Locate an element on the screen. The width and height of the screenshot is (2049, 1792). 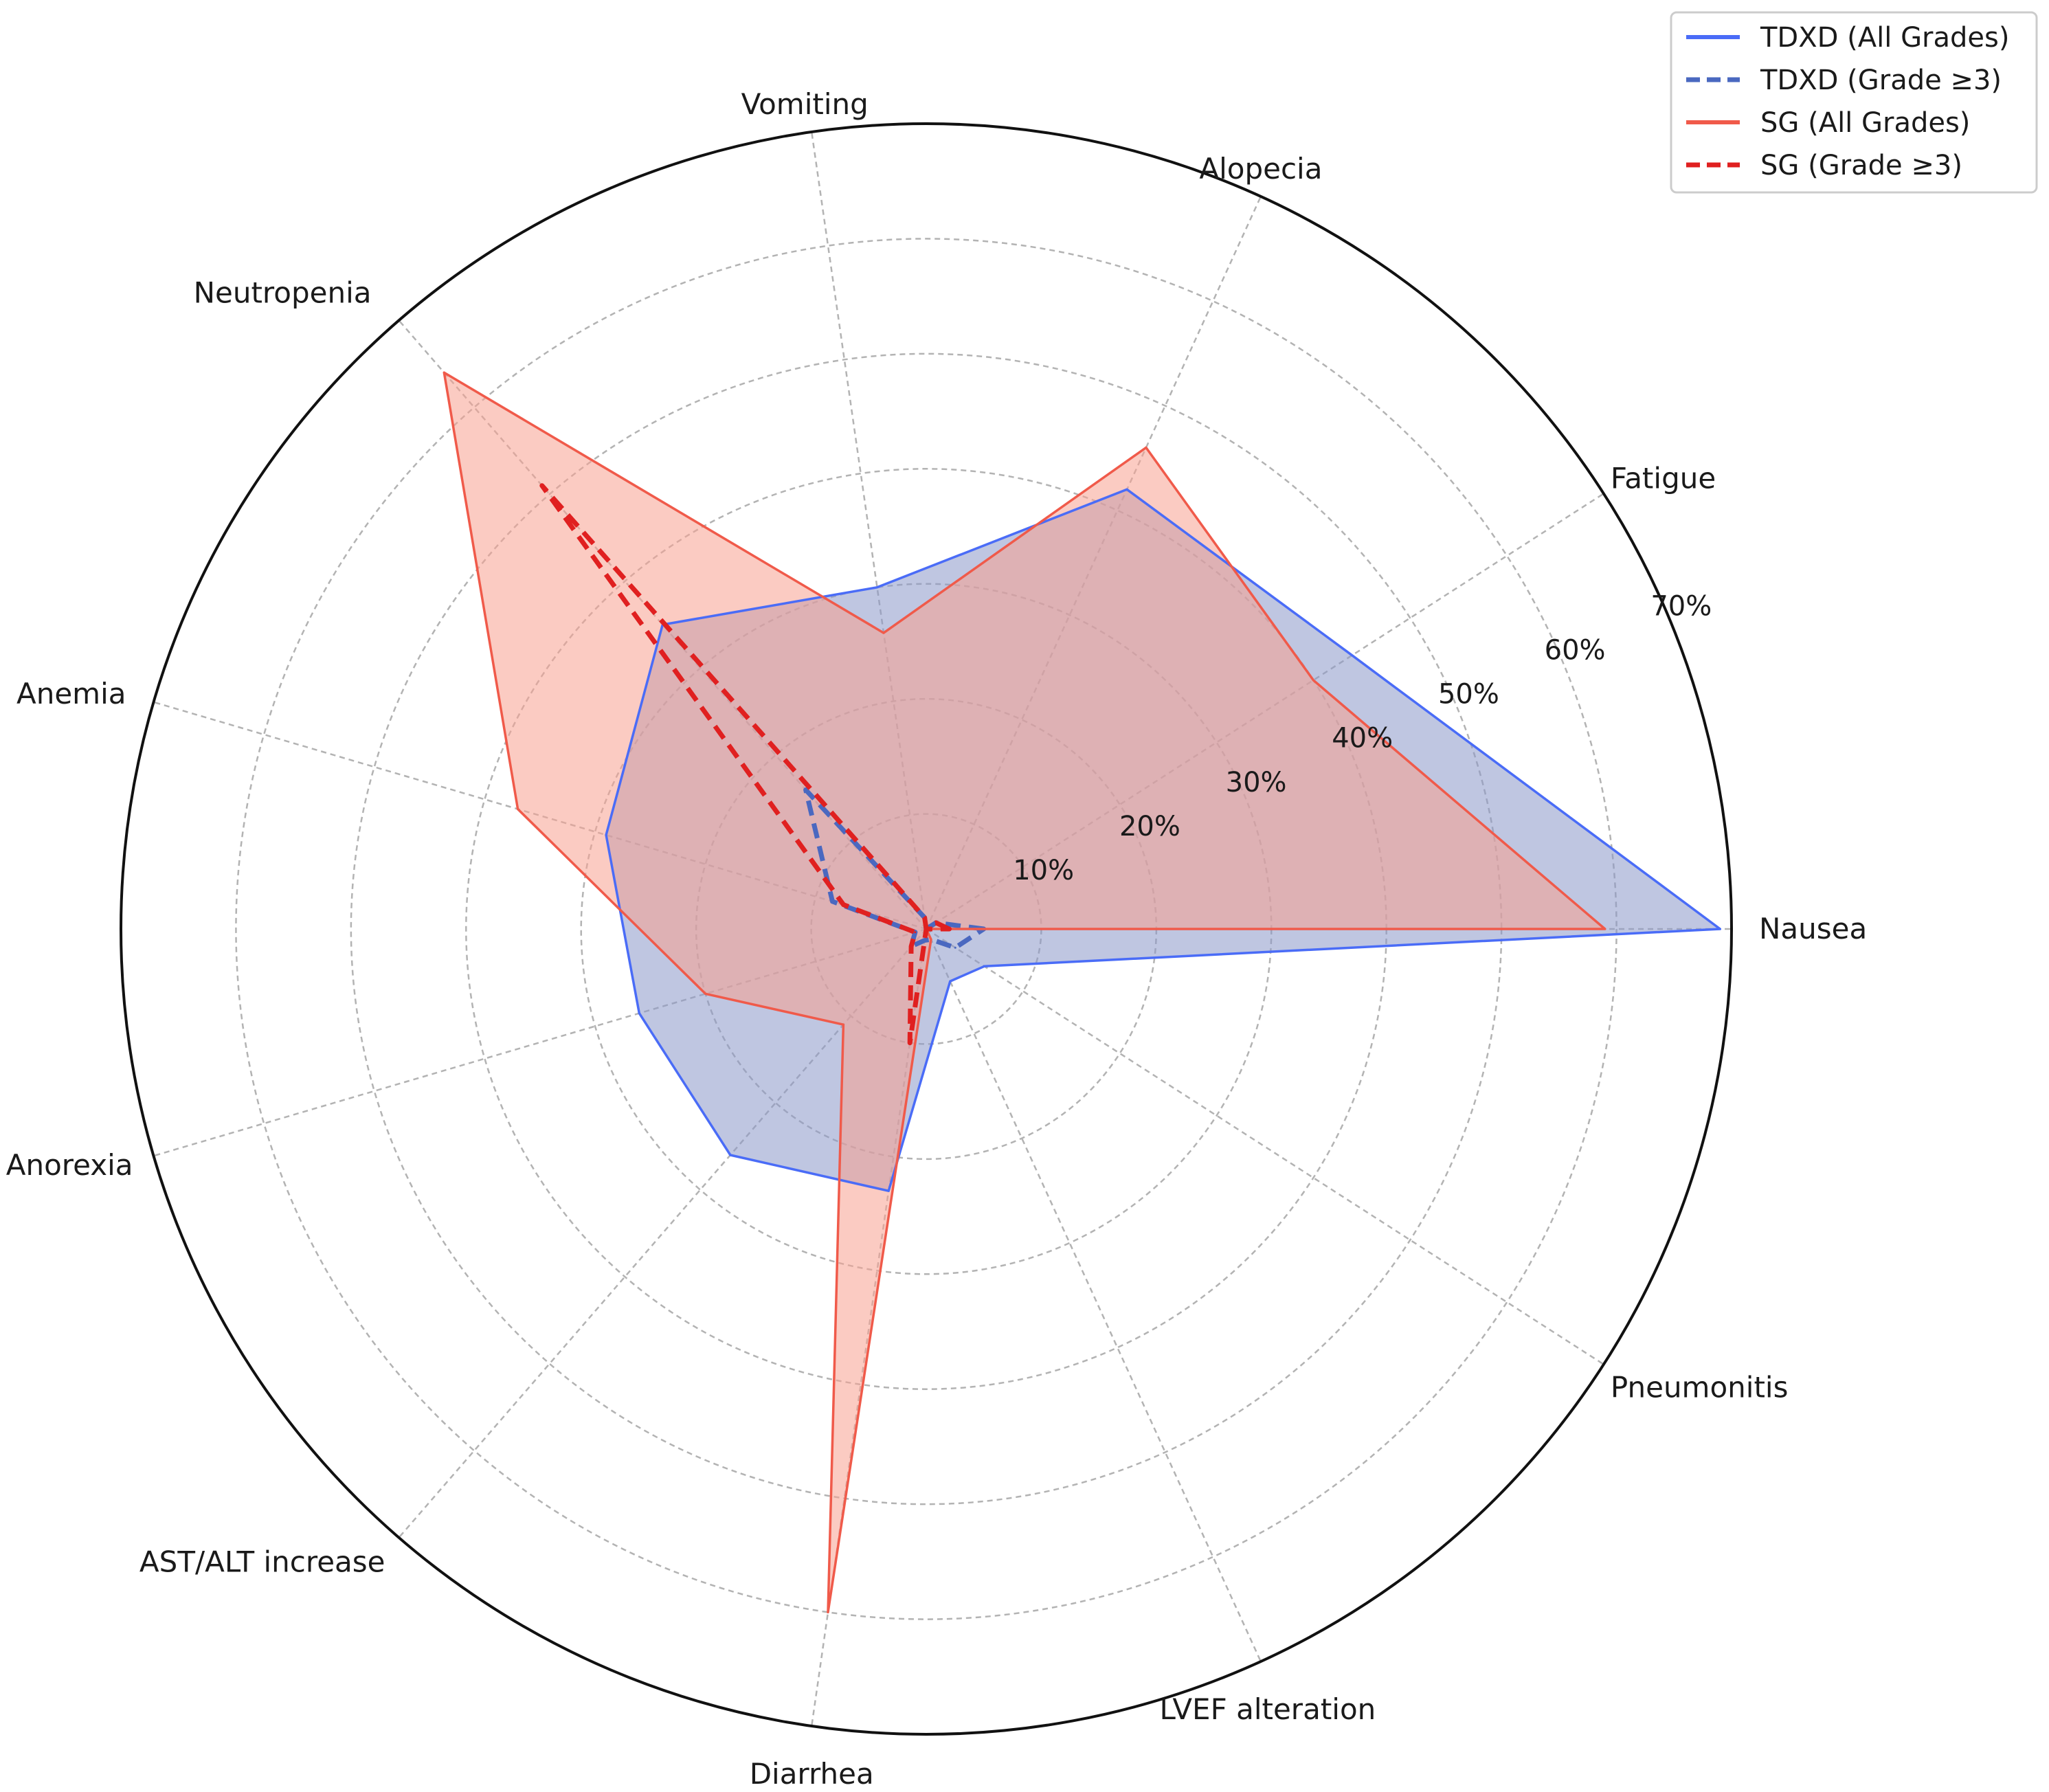
r-tick-label-60: 60% is located at coordinates (1575, 651).